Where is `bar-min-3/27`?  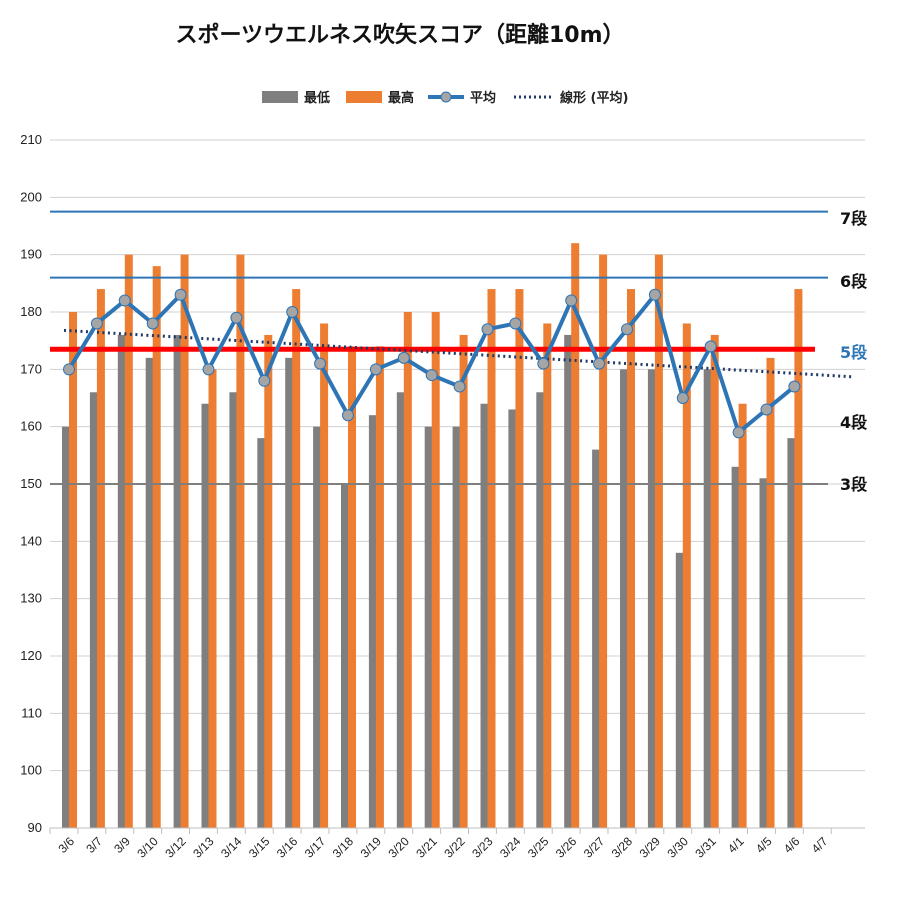
bar-min-3/27 is located at coordinates (596, 638).